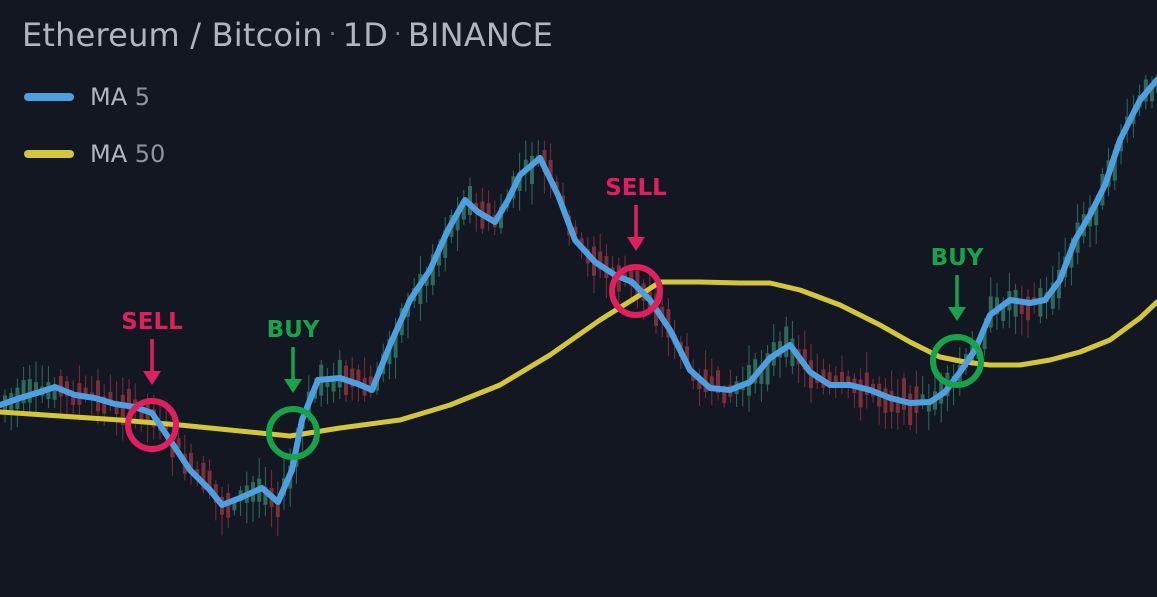 This screenshot has width=1157, height=597. What do you see at coordinates (172, 35) in the screenshot?
I see `pair-name: Ethereum / Bitcoin` at bounding box center [172, 35].